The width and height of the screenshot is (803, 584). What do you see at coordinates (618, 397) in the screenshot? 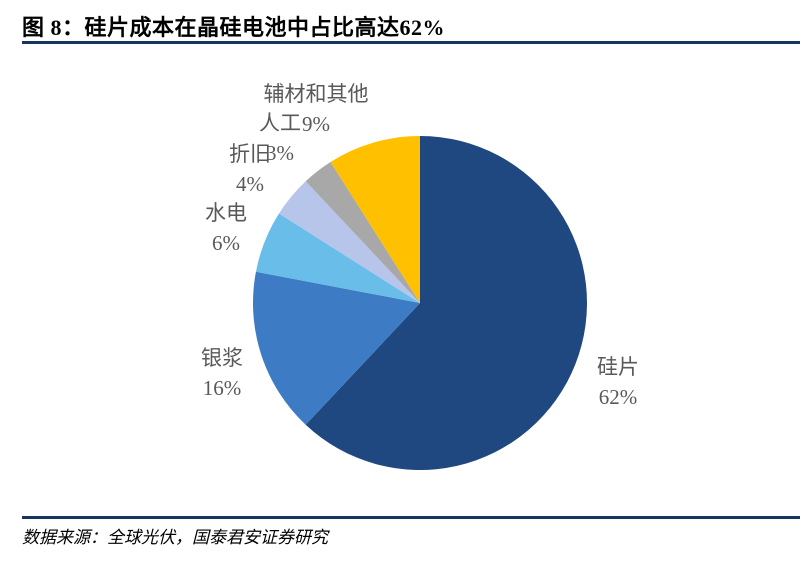
I see `pie-label-guipian-value: 62%` at bounding box center [618, 397].